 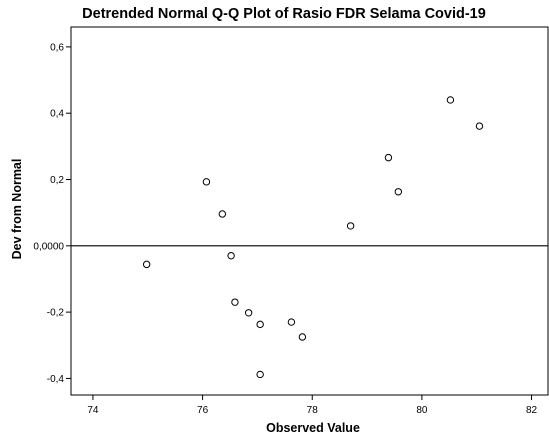 What do you see at coordinates (56, 313) in the screenshot?
I see `y-tick-label: -0,2` at bounding box center [56, 313].